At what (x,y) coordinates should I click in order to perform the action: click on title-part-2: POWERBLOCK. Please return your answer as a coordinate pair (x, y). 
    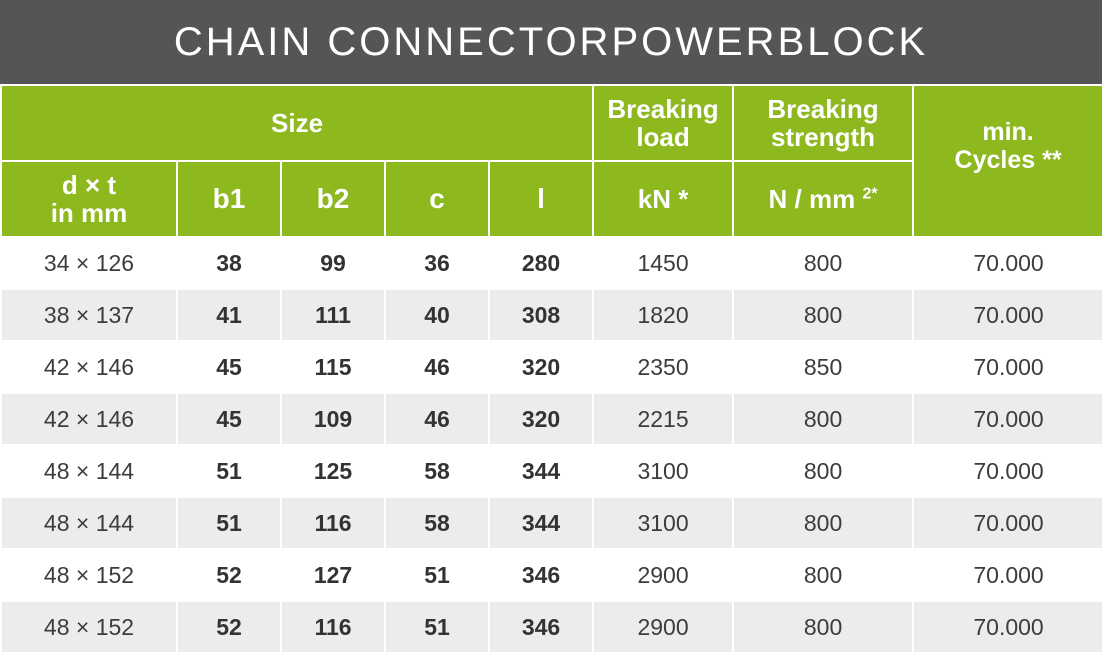
    Looking at the image, I should click on (770, 41).